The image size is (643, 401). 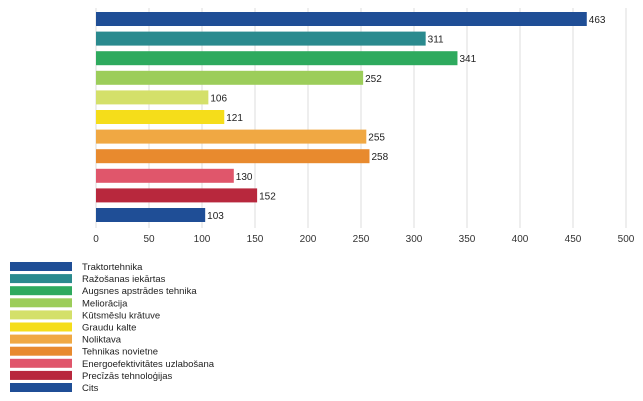 I want to click on legend-label: Noliktava, so click(x=102, y=340).